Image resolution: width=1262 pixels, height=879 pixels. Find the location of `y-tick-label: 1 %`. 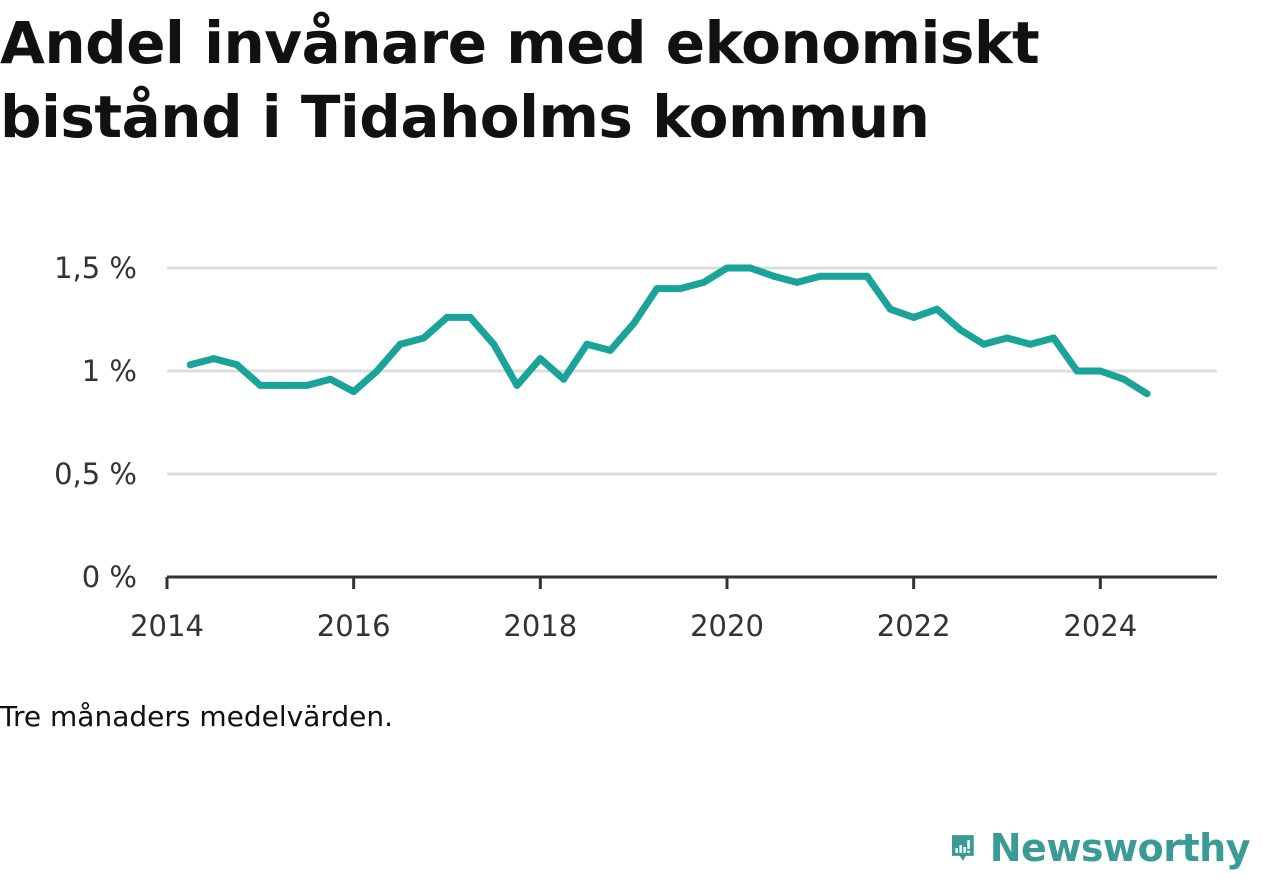

y-tick-label: 1 % is located at coordinates (109, 371).